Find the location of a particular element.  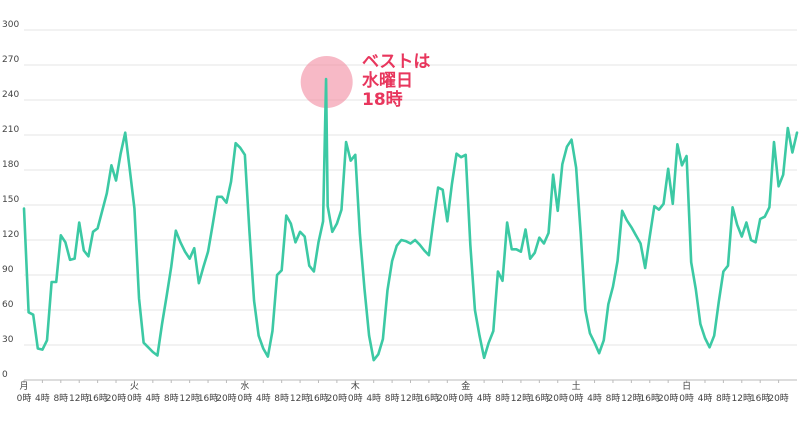

day-label: 土 is located at coordinates (576, 386).